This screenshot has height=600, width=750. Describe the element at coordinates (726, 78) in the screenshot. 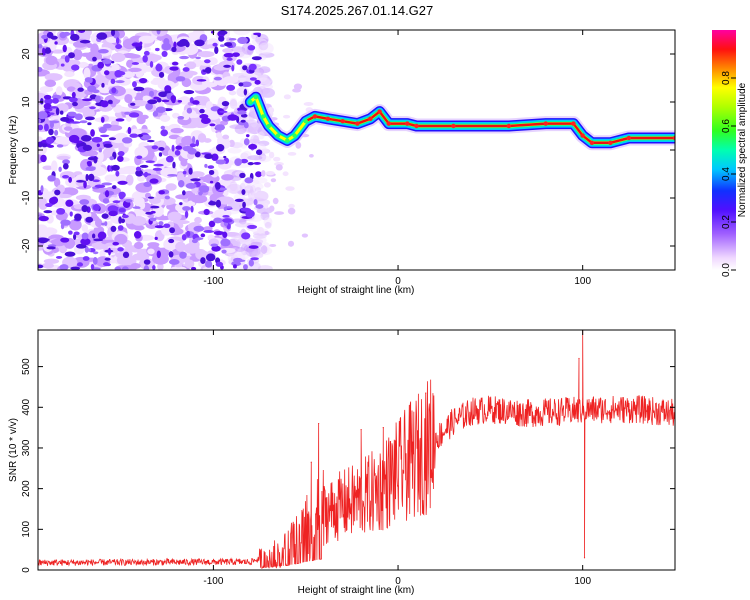

I see `colorbar-tick-label: 0.8` at that location.